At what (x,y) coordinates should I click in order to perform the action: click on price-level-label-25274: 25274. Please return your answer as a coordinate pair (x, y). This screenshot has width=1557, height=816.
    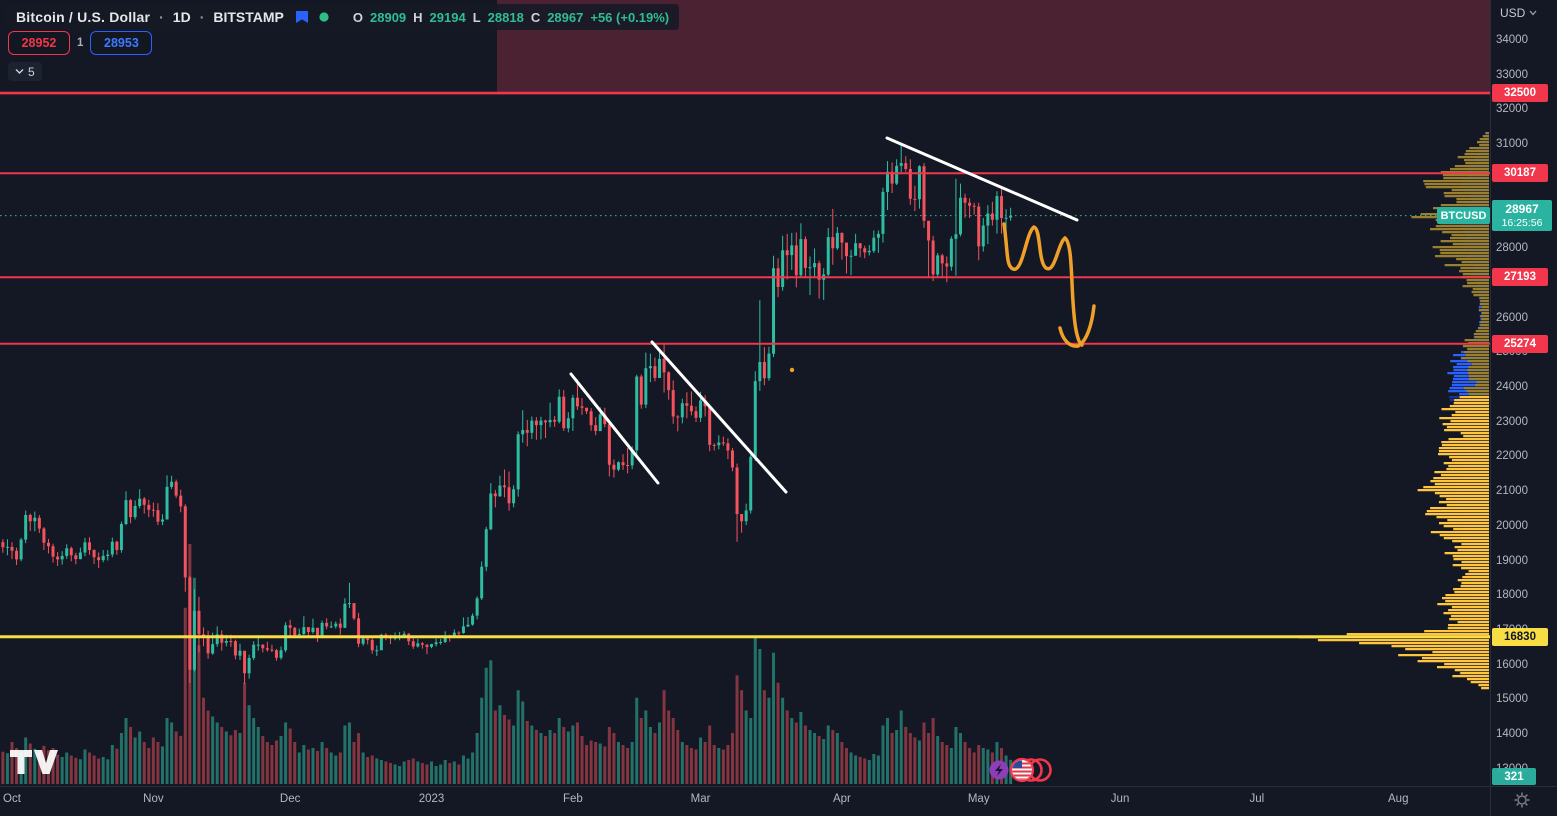
    Looking at the image, I should click on (1520, 343).